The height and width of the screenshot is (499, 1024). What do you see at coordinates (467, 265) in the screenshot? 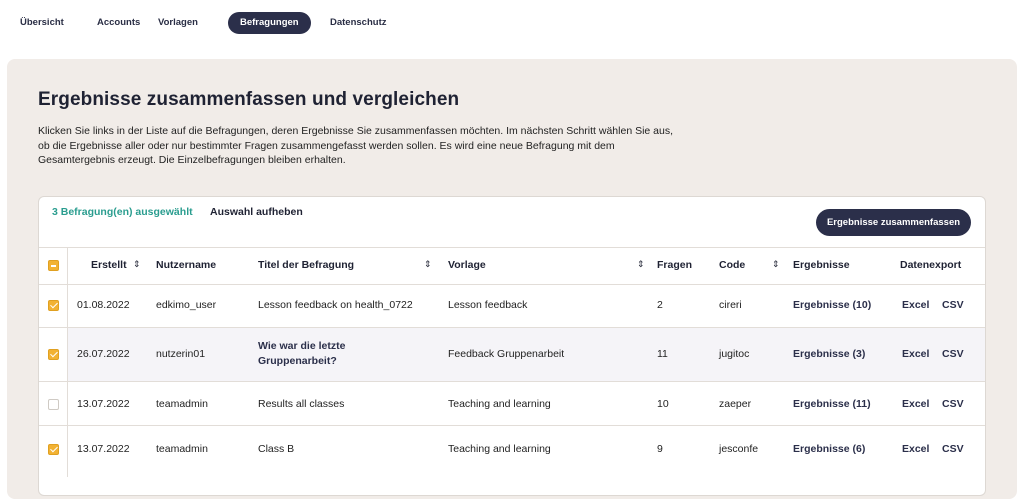
I see `column-header-template: Vorlage` at bounding box center [467, 265].